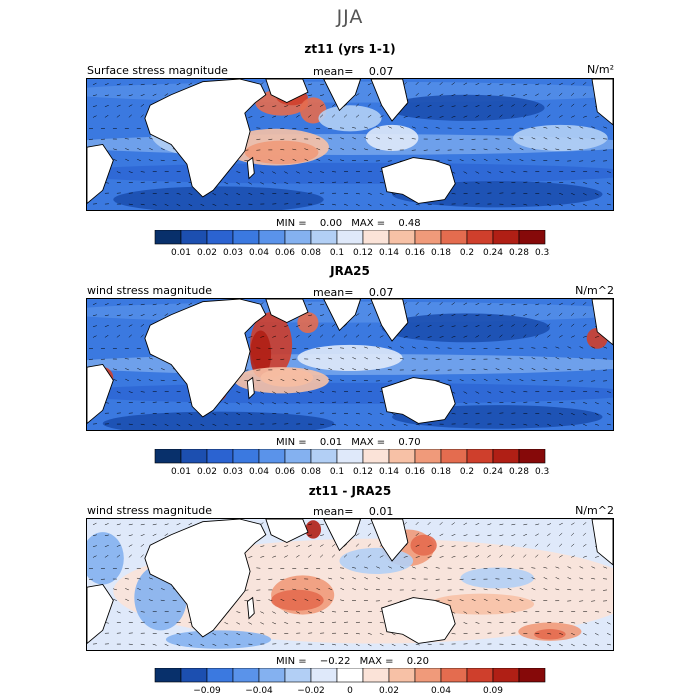 The image size is (700, 700). I want to click on panel-2-land-samerica, so click(100, 394).